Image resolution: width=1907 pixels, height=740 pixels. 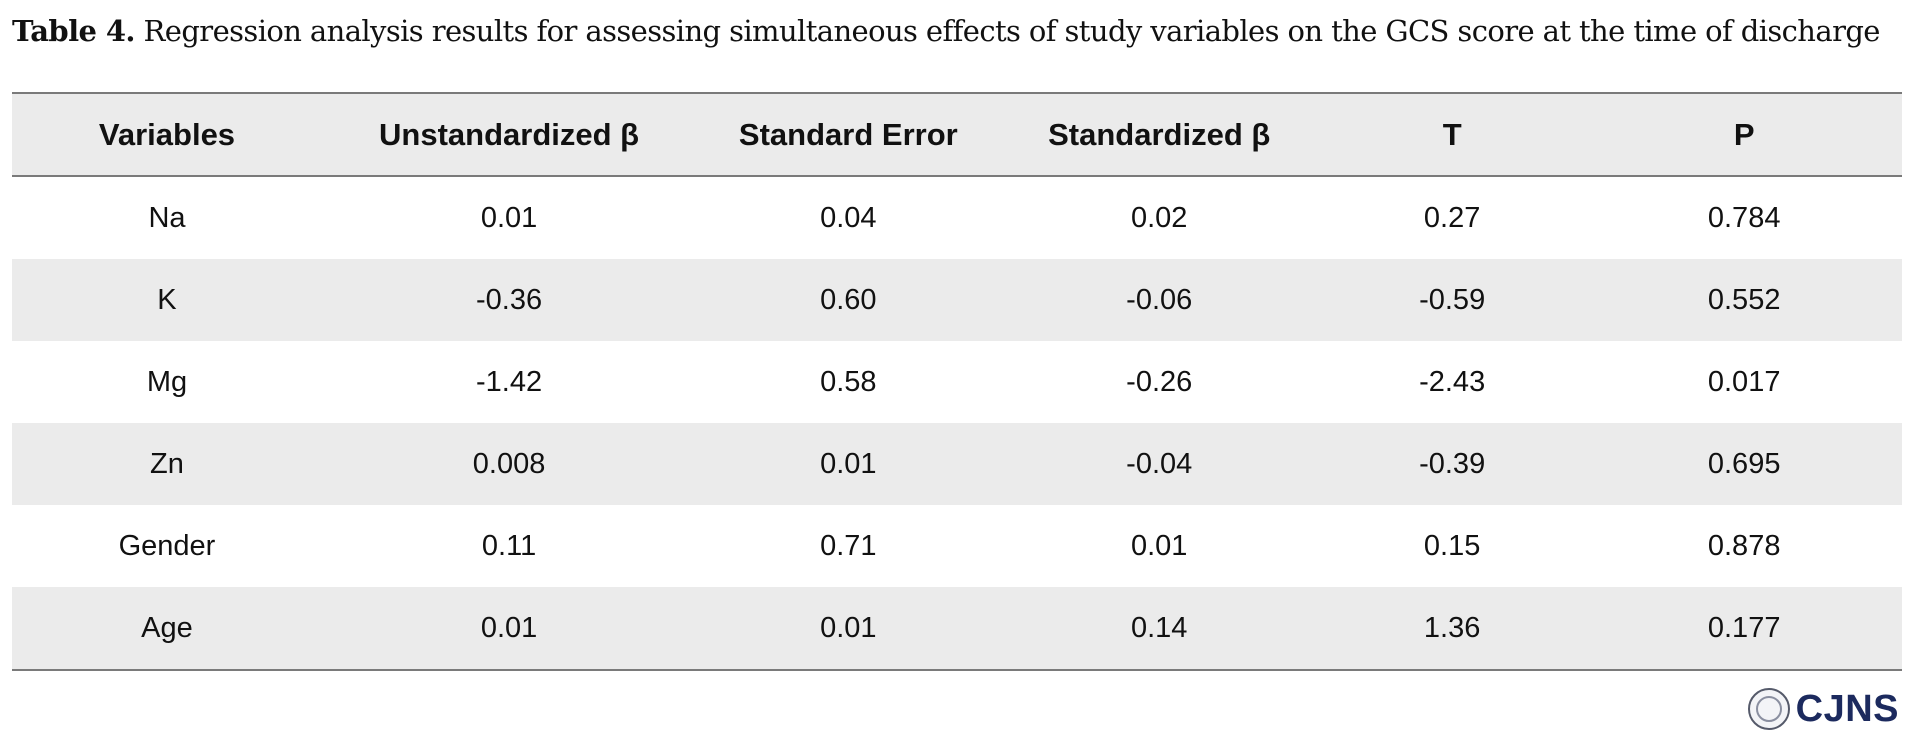 What do you see at coordinates (957, 217) in the screenshot?
I see `table-row: Na 0.01 0.04 0.02 0.27 0.784` at bounding box center [957, 217].